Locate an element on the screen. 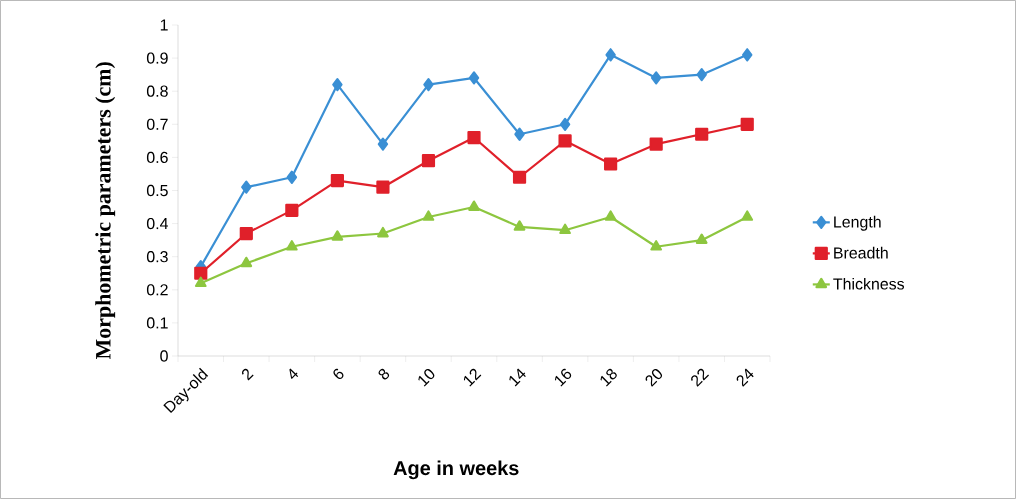  x-tick-label: 4 is located at coordinates (294, 373).